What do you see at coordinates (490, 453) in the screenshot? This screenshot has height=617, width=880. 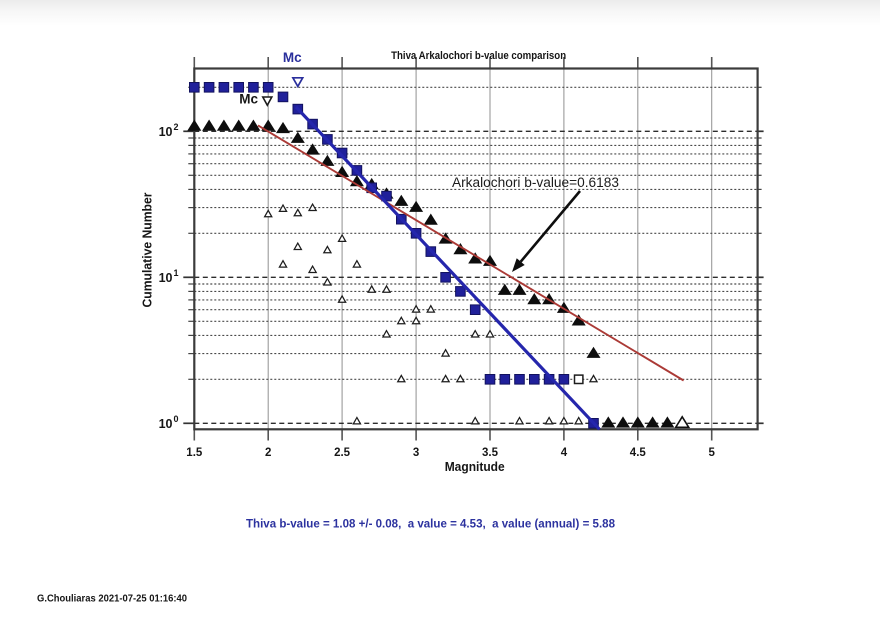 I see `svg-text: 3.5` at bounding box center [490, 453].